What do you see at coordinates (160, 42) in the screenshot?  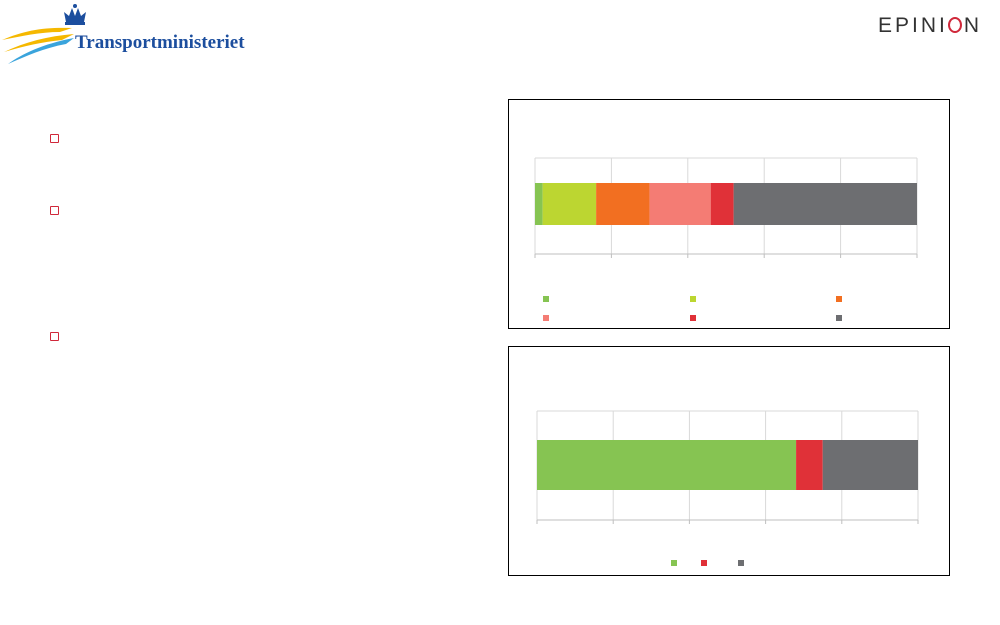 I see `logo-text: Transportministeriet` at bounding box center [160, 42].